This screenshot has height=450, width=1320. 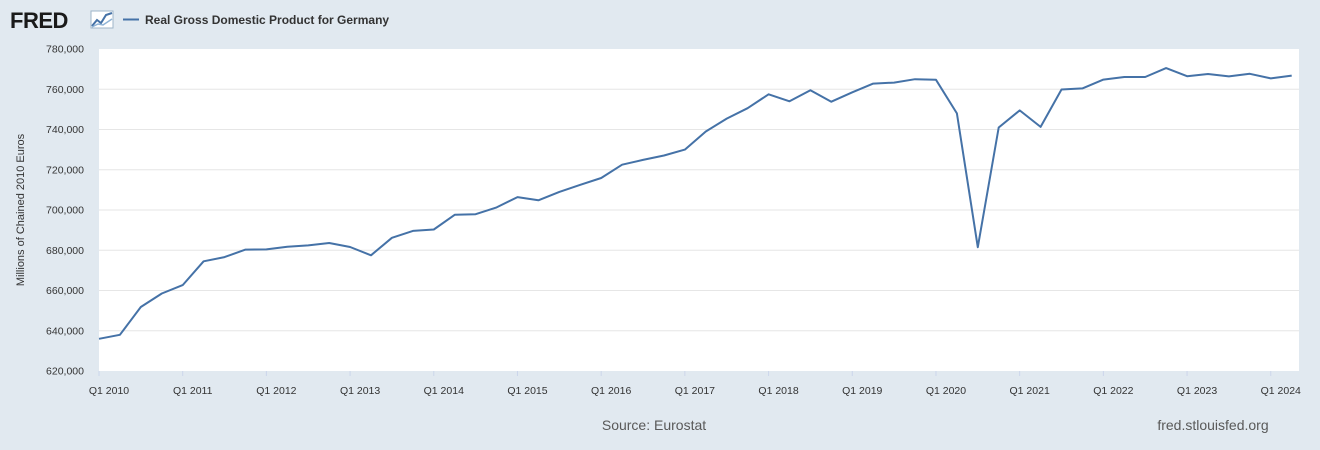 I want to click on fred-site-link: fred.stlouisfed.org, so click(x=1212, y=425).